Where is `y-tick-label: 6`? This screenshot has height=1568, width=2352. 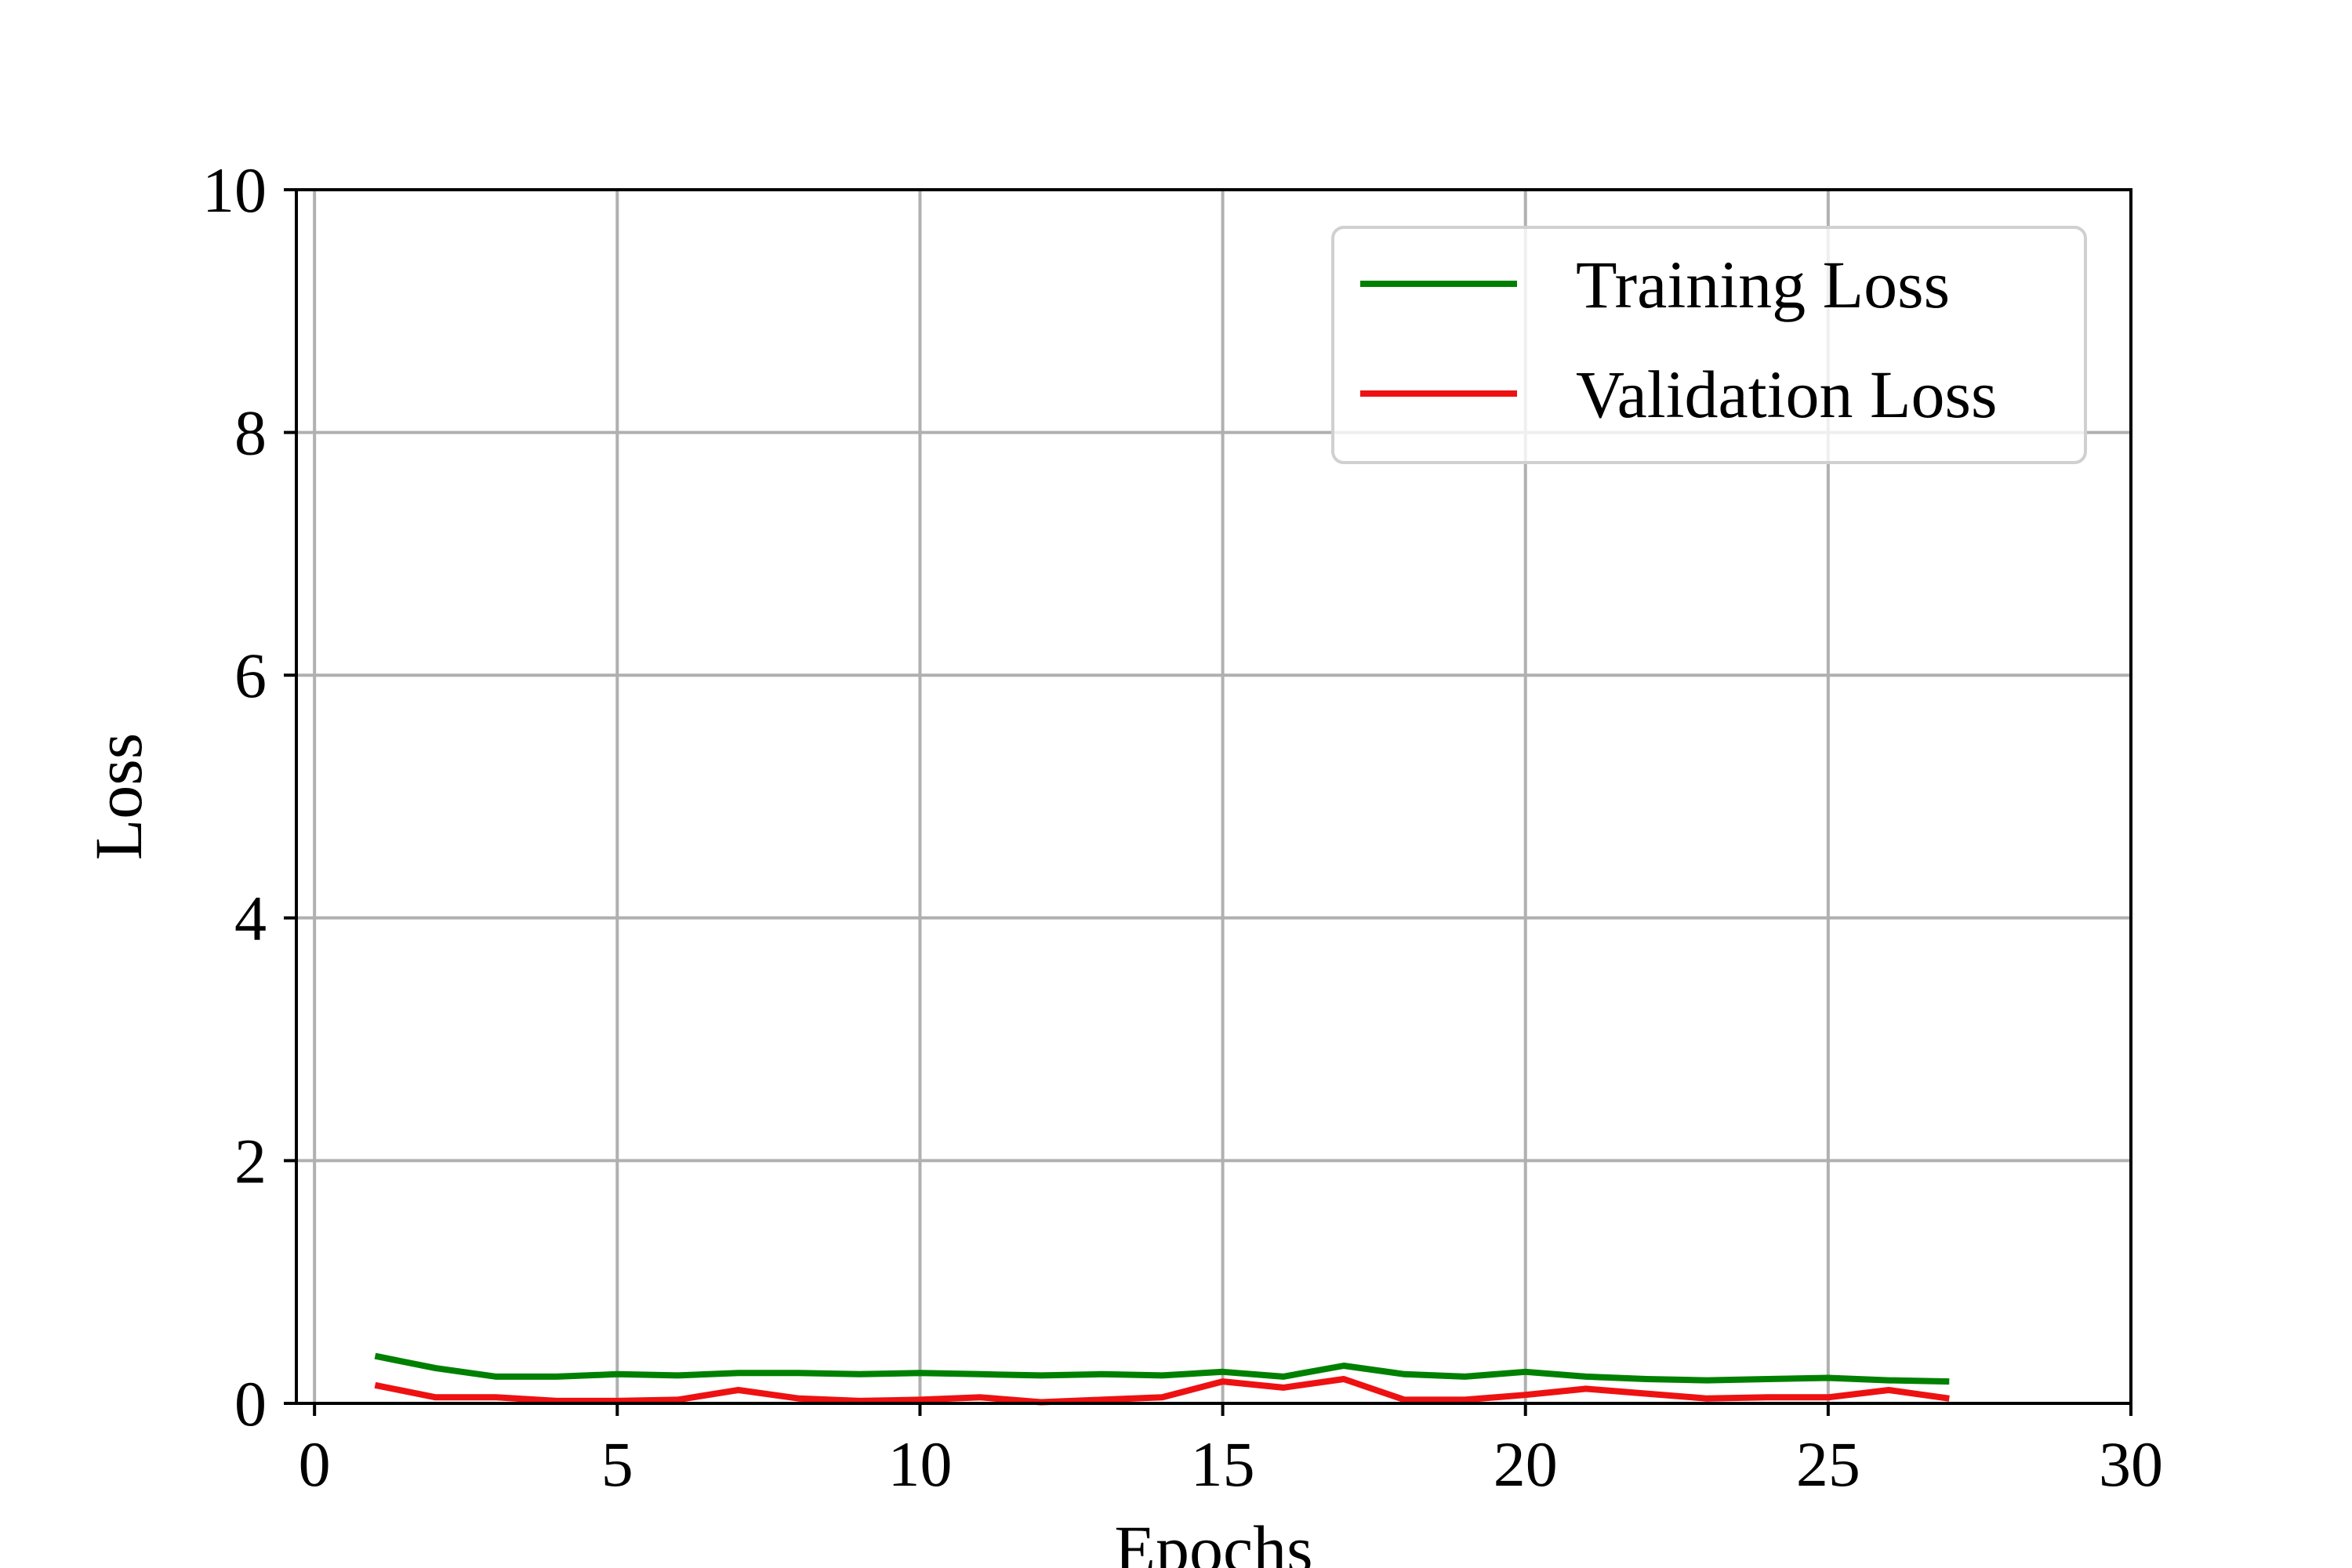 y-tick-label: 6 is located at coordinates (250, 675).